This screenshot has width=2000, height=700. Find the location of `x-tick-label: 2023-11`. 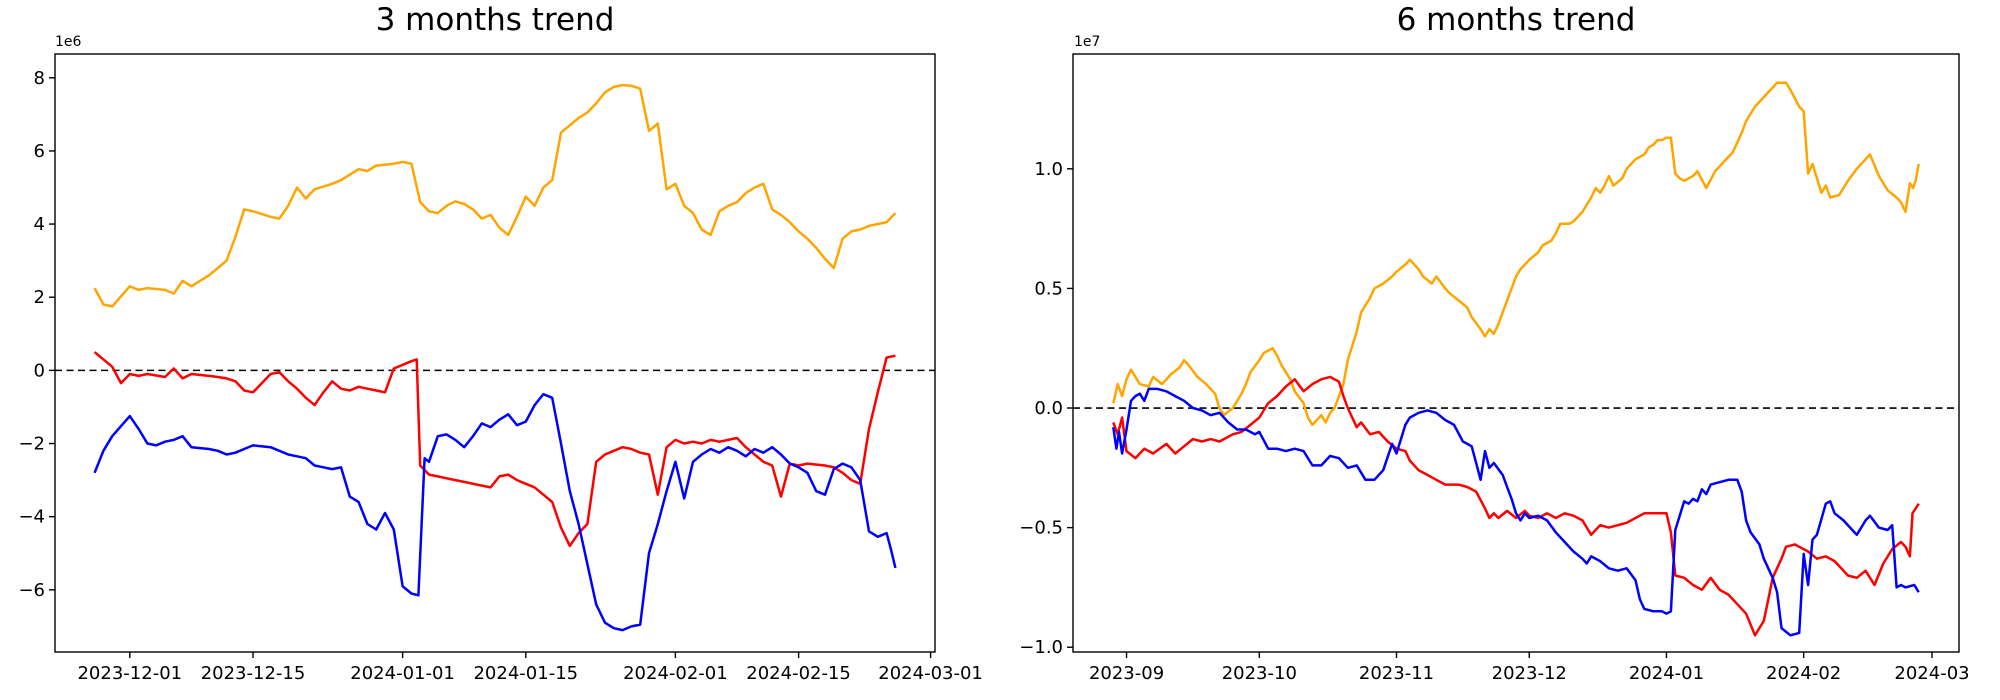

x-tick-label: 2023-11 is located at coordinates (1396, 673).